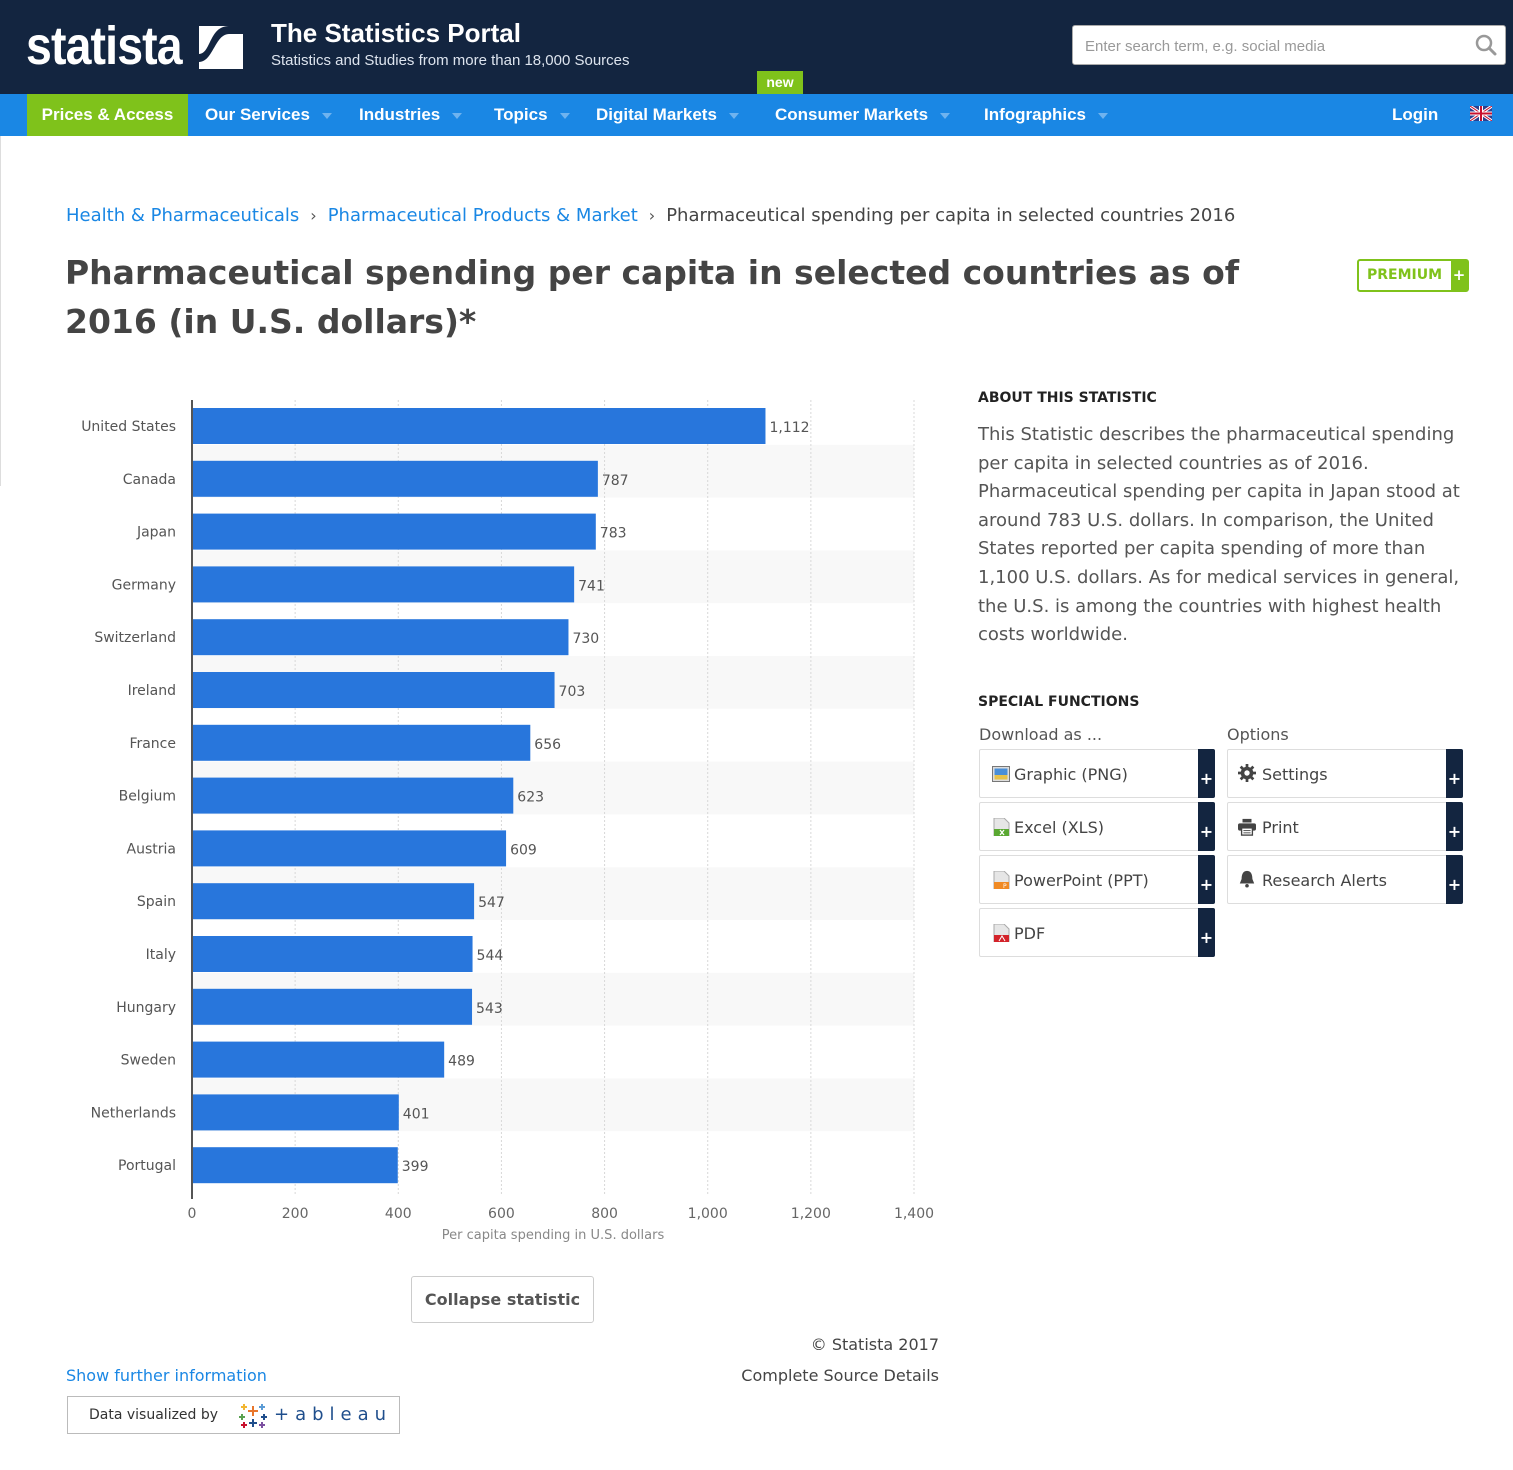 The image size is (1513, 1470). Describe the element at coordinates (1345, 773) in the screenshot. I see `settings-button: Settings +` at that location.